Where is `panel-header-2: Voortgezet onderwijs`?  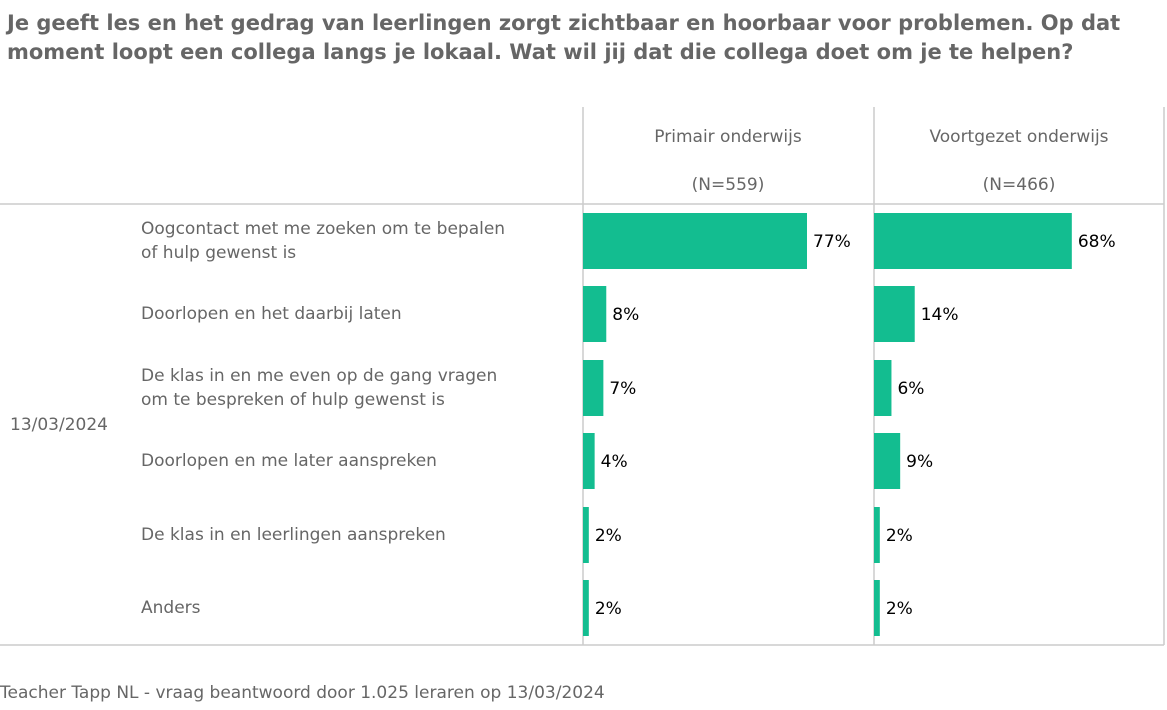 panel-header-2: Voortgezet onderwijs is located at coordinates (1018, 137).